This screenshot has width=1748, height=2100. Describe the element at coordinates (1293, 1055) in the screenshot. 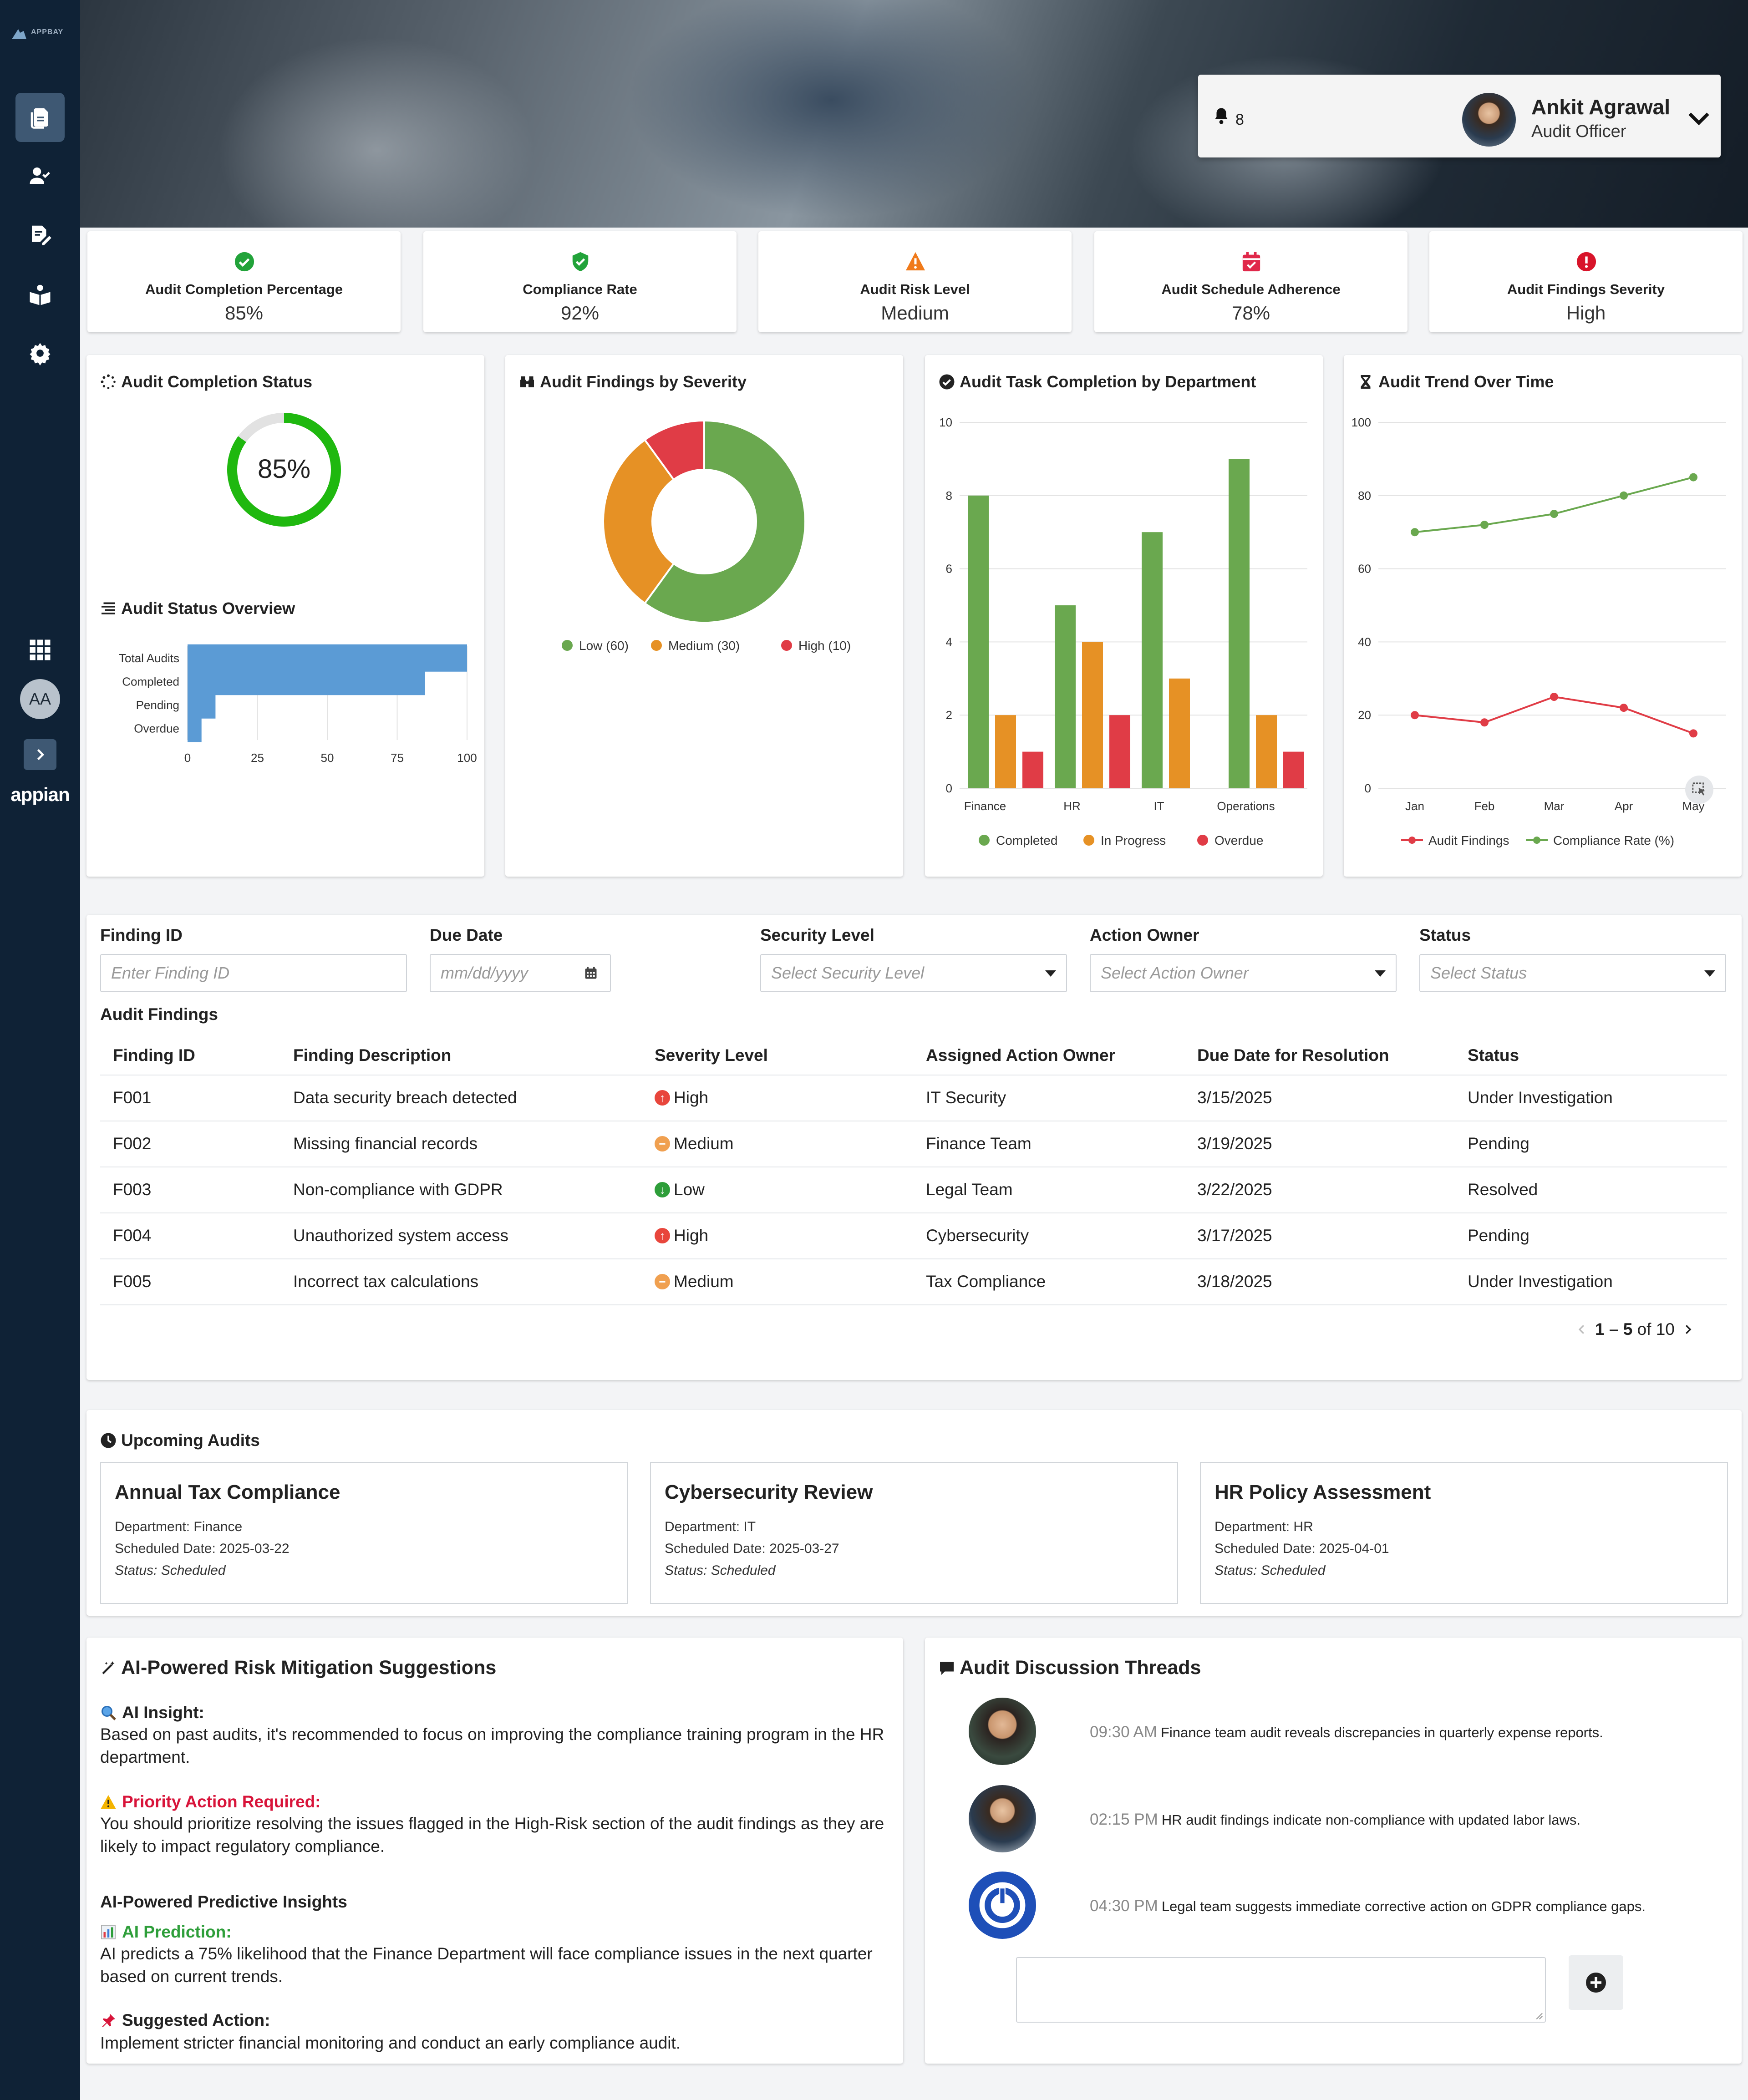

I see `column-header: Due Date for Resolution` at that location.